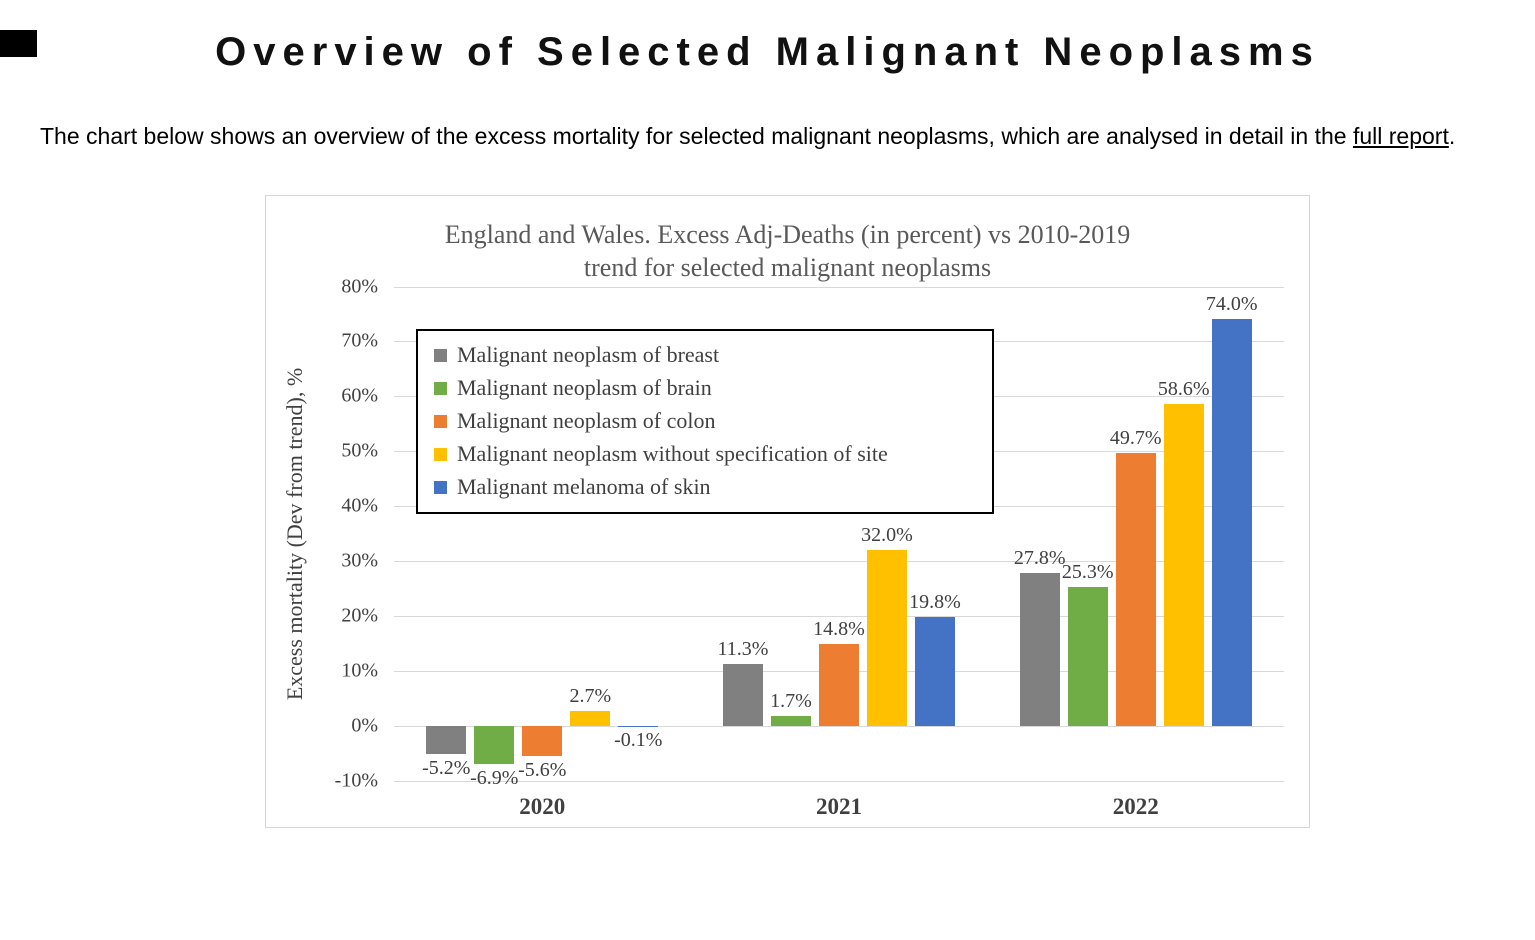  I want to click on bar-label: 32.0%, so click(887, 535).